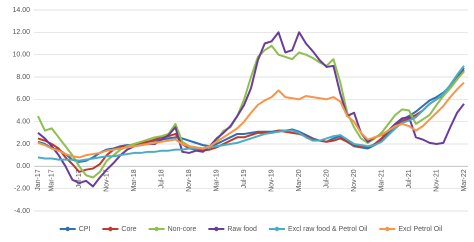  Describe the element at coordinates (271, 180) in the screenshot. I see `x-tick-label: Nov-19` at that location.